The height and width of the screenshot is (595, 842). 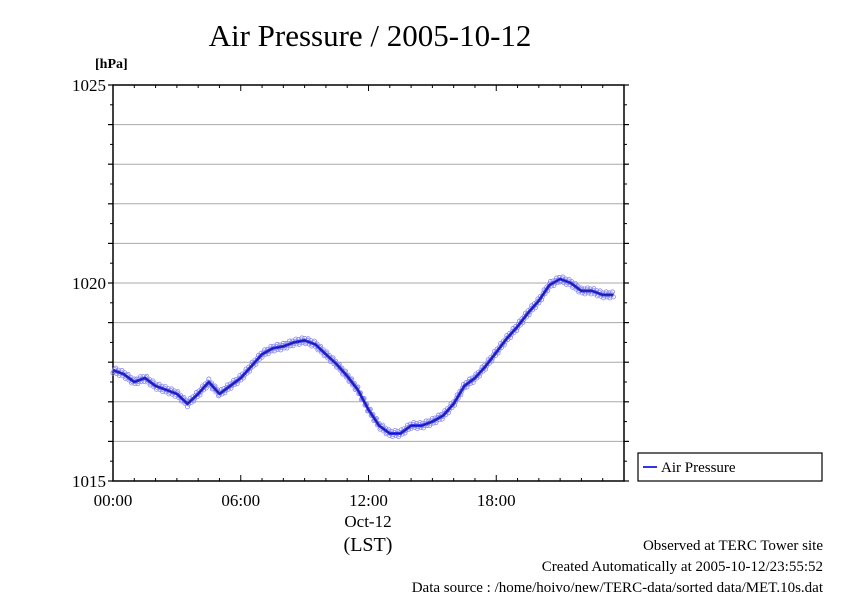 I want to click on x-tick-label: 00:00, so click(x=113, y=500).